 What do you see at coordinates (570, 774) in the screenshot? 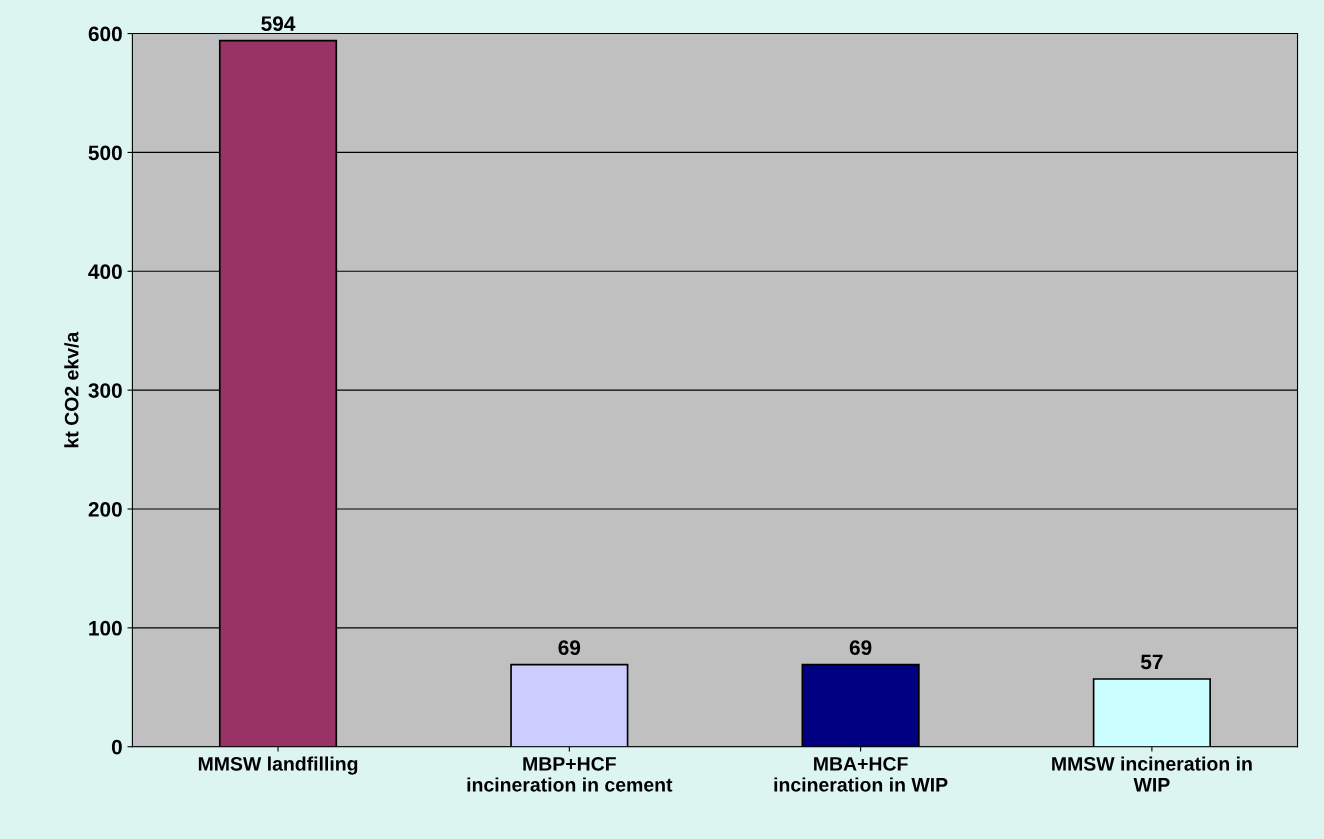
I see `x-tick-label: MBP+HCF incineration in cement` at bounding box center [570, 774].